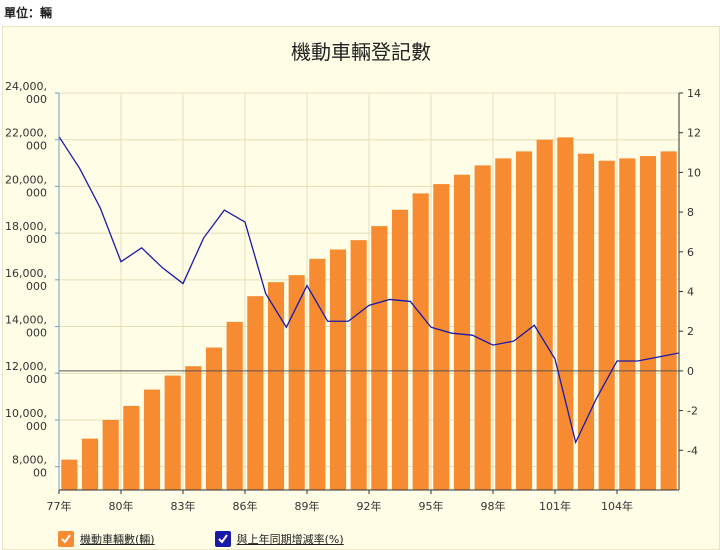 Image resolution: width=720 pixels, height=550 pixels. I want to click on x-tick-label: 89年, so click(307, 506).